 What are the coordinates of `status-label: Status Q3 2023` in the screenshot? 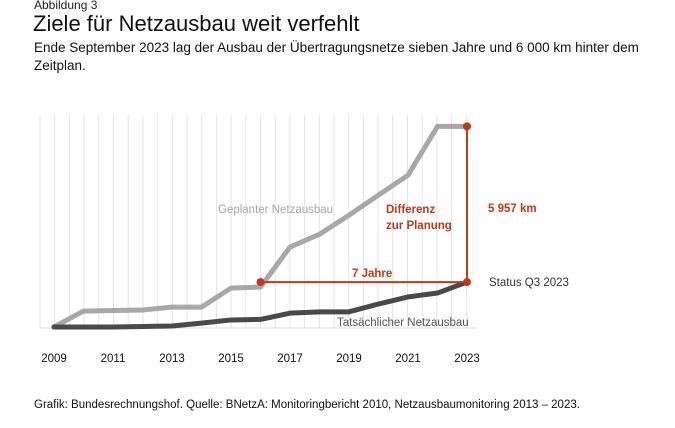 It's located at (529, 283).